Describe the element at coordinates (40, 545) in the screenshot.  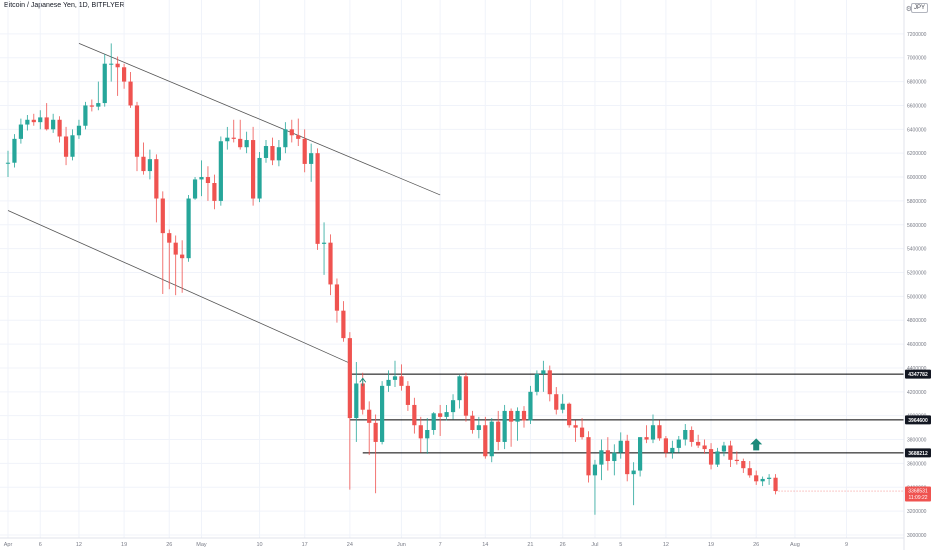
I see `x-tick-label: 6` at that location.